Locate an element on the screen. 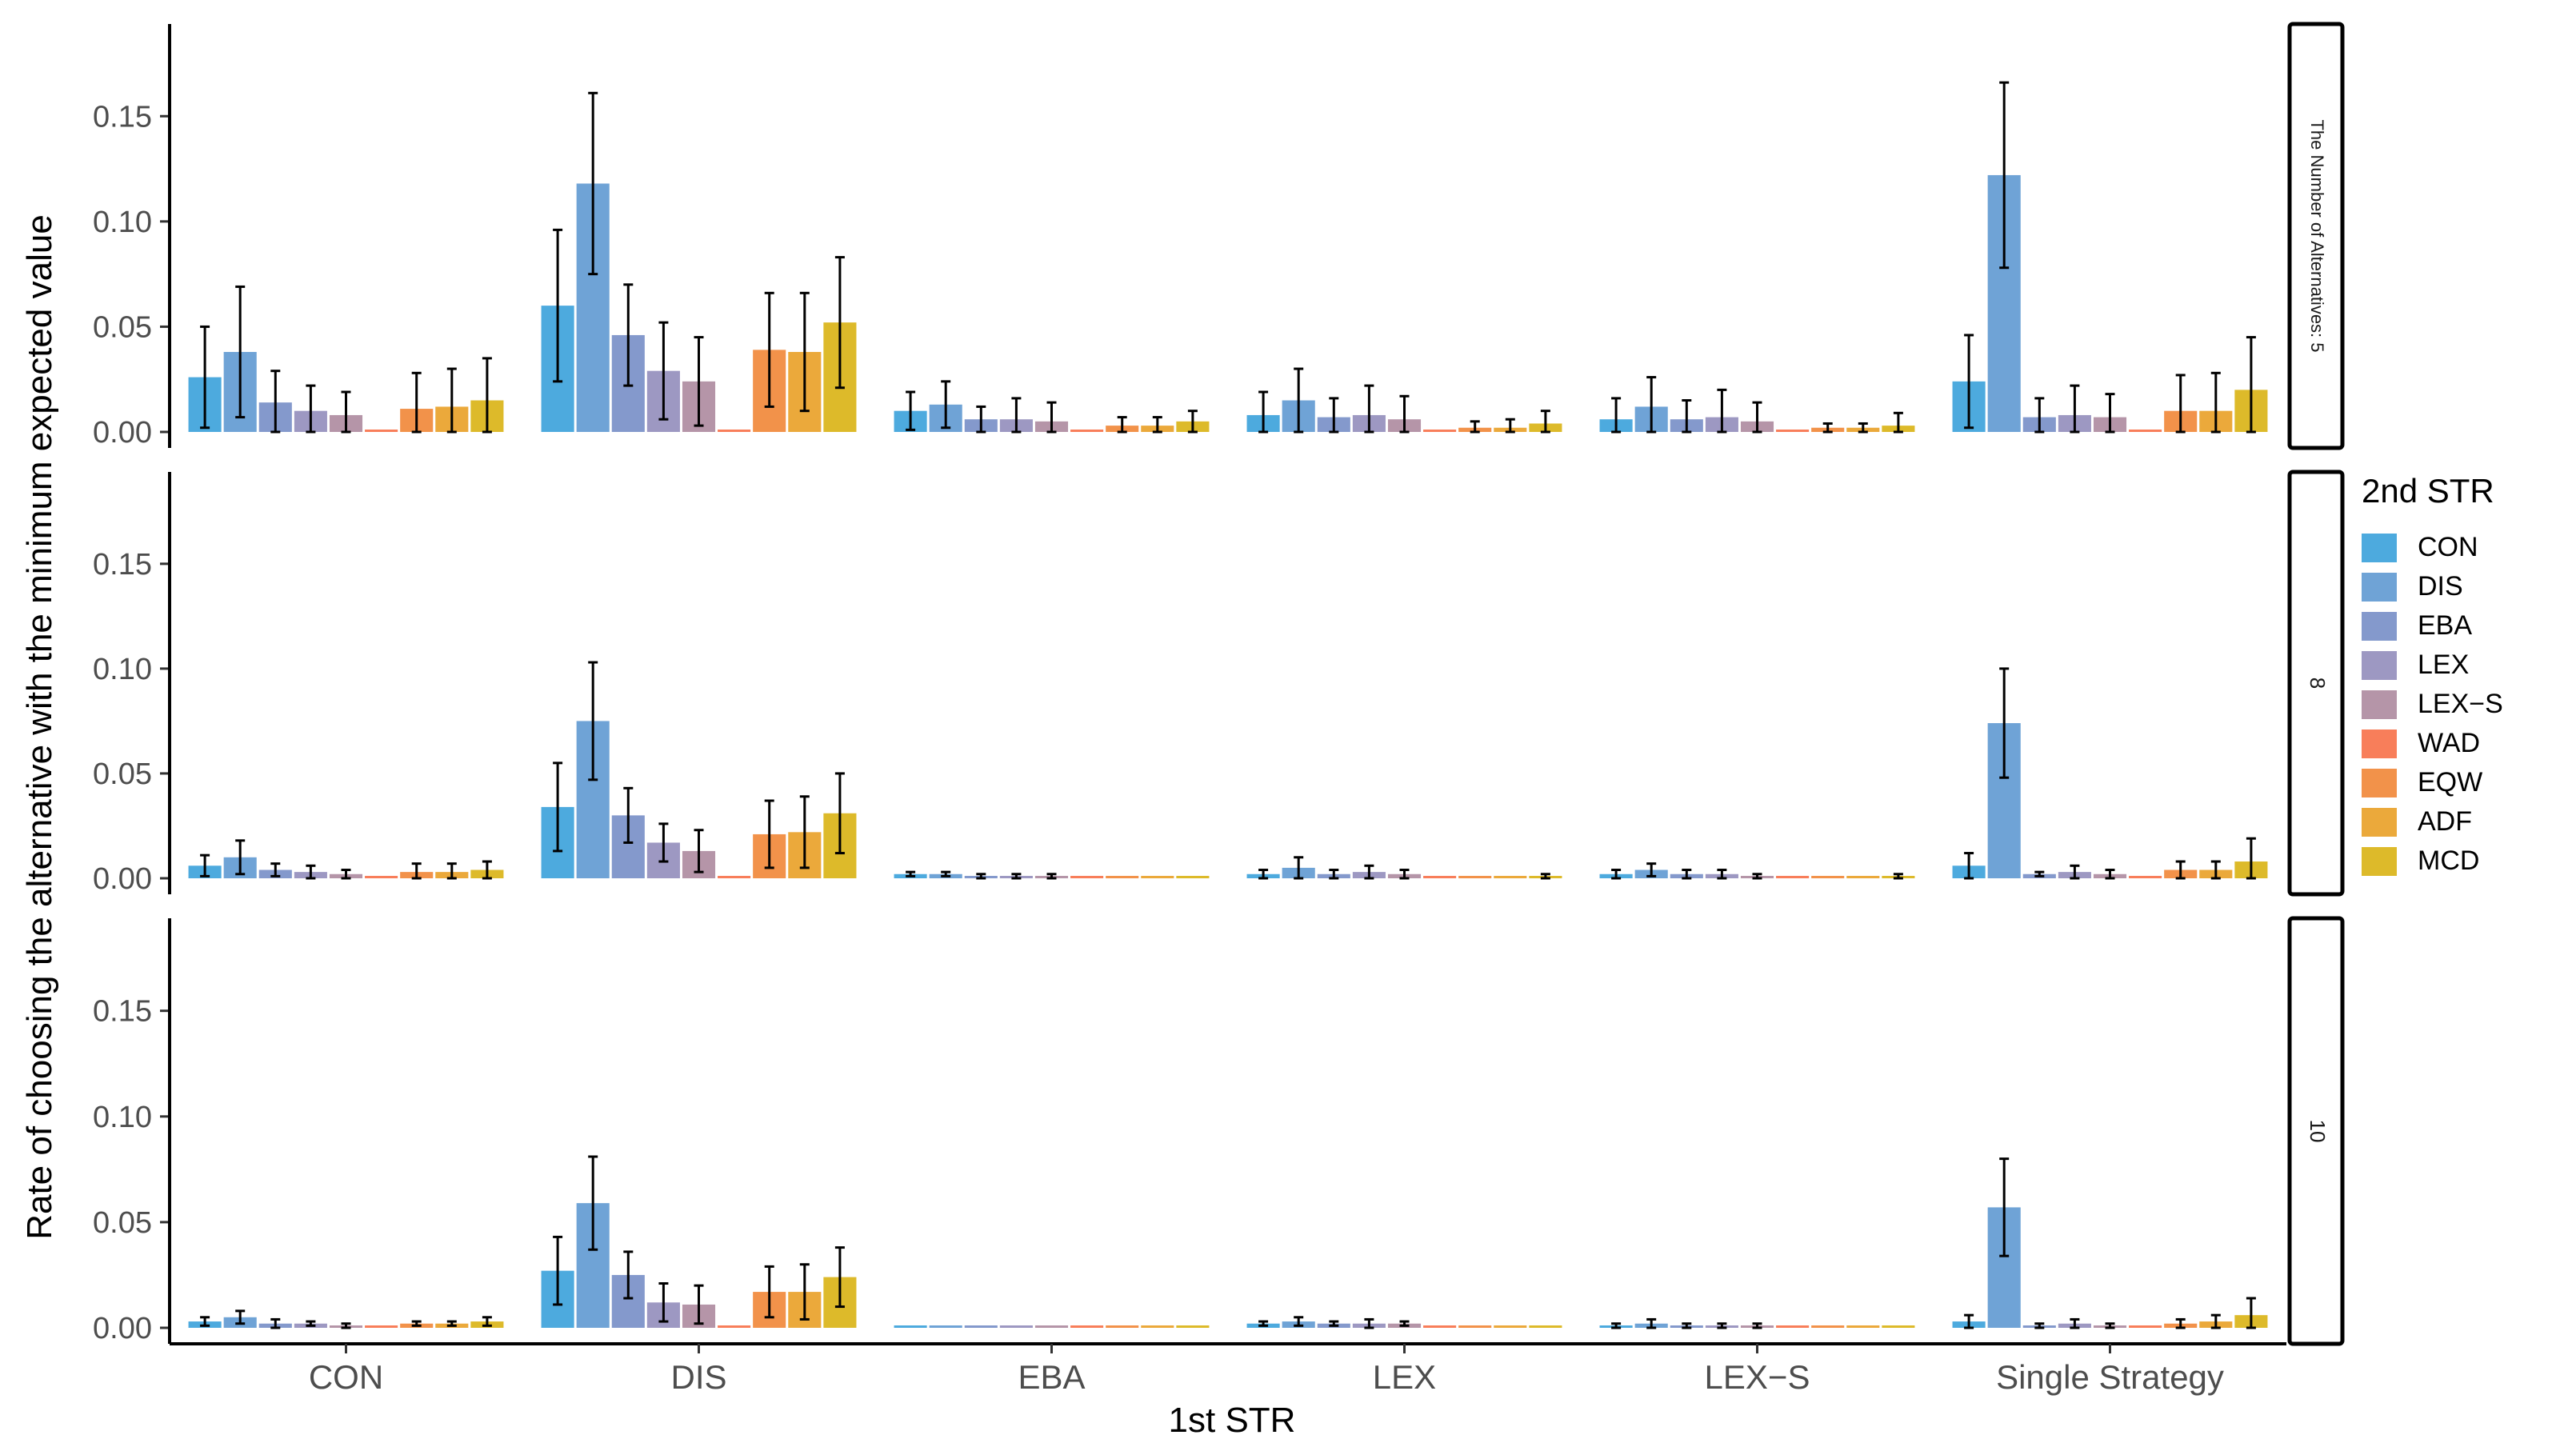  legend-items: CON DIS EBA LEX LEX−S WAD EQW ADF MCD is located at coordinates (2432, 704).